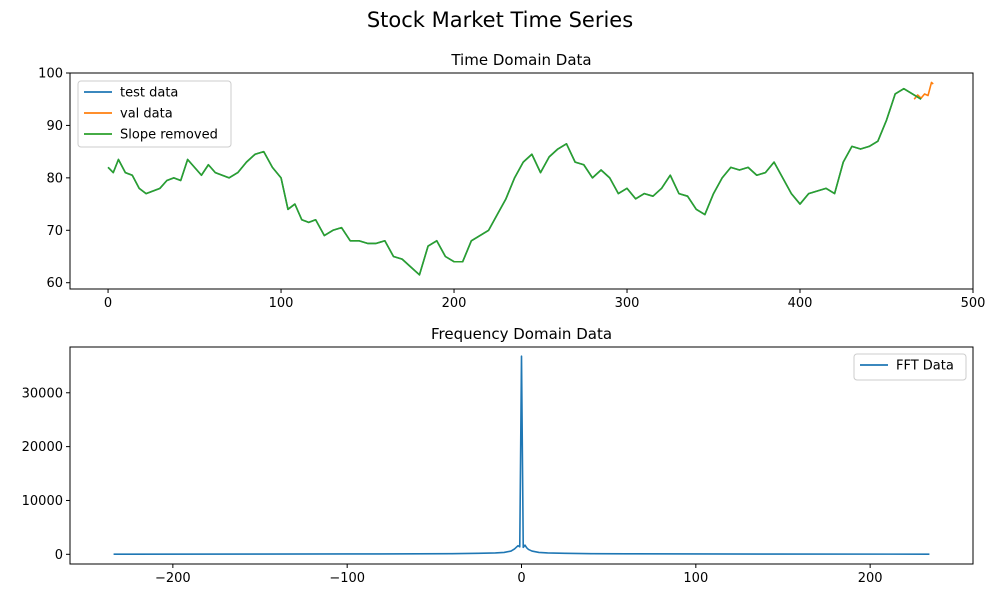 The height and width of the screenshot is (600, 1000). Describe the element at coordinates (54, 231) in the screenshot. I see `time-y-tick-label: 70` at that location.